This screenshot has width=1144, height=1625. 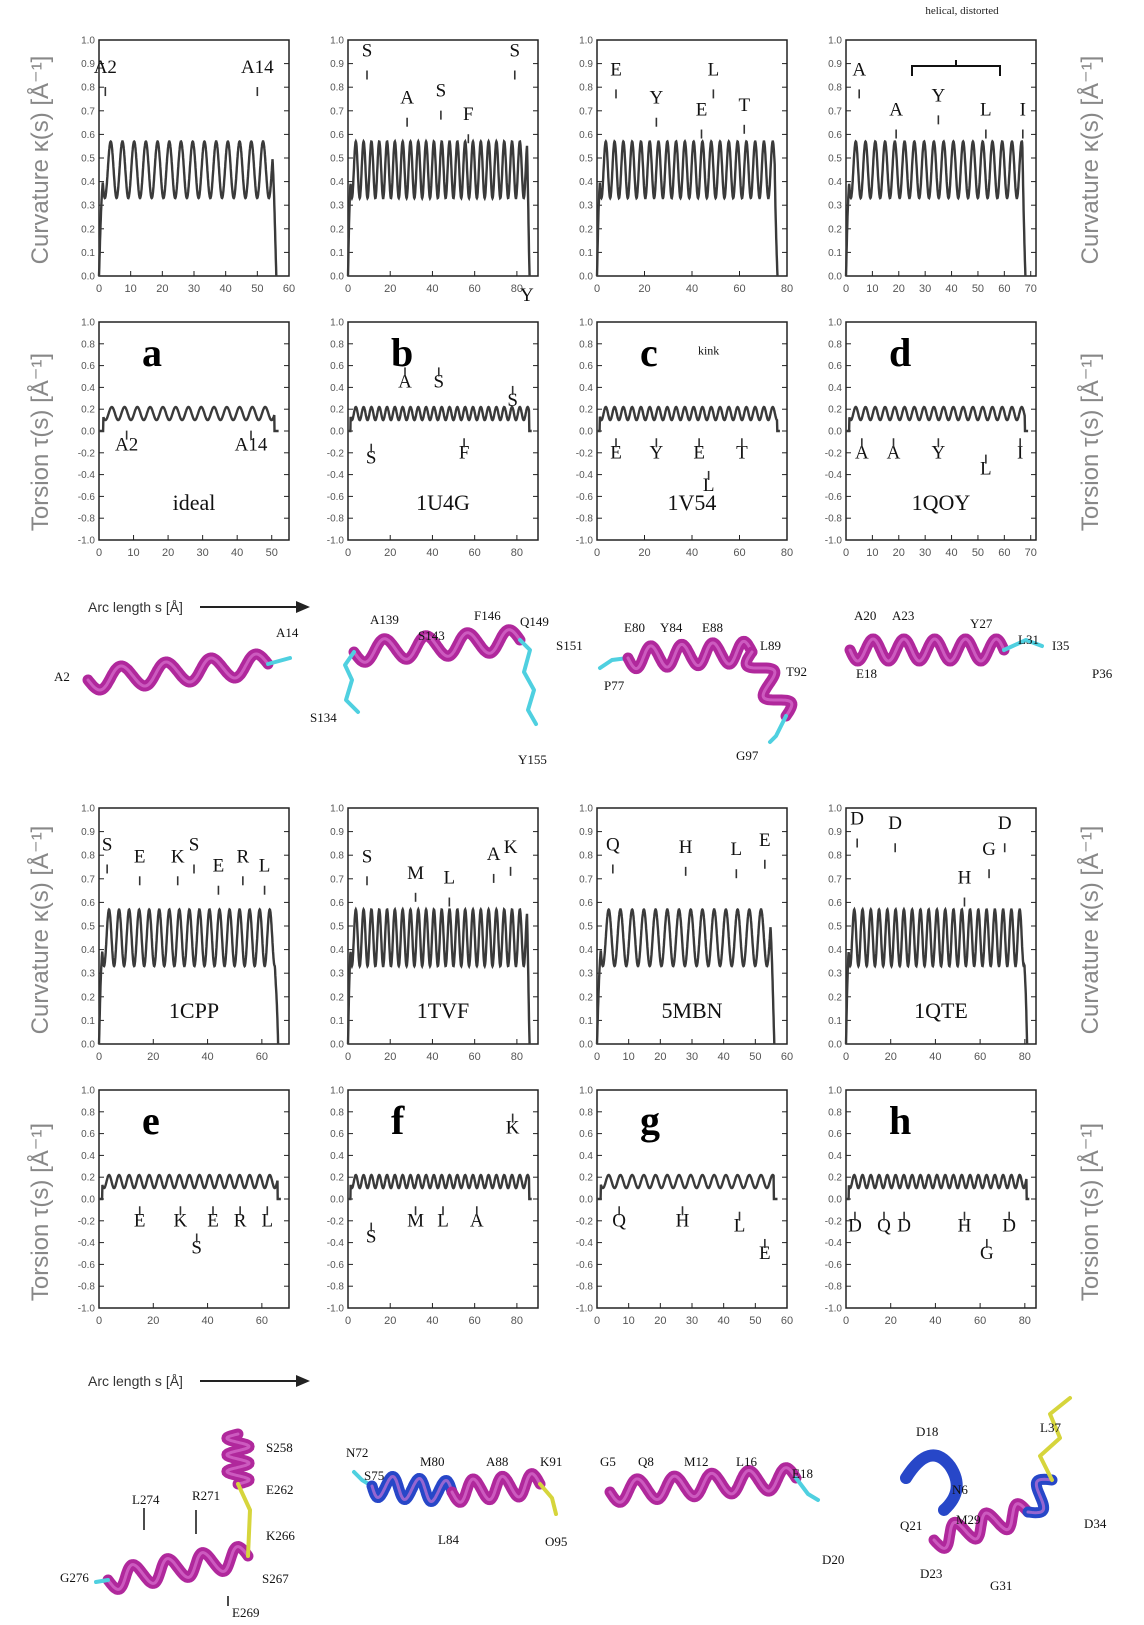 What do you see at coordinates (935, 1057) in the screenshot?
I see `x-tick-label: 40` at bounding box center [935, 1057].